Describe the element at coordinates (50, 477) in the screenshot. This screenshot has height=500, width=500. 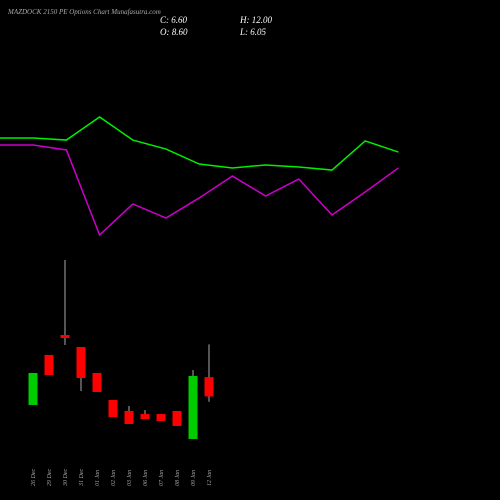
I see `x-tick-label: 29 Dec` at that location.